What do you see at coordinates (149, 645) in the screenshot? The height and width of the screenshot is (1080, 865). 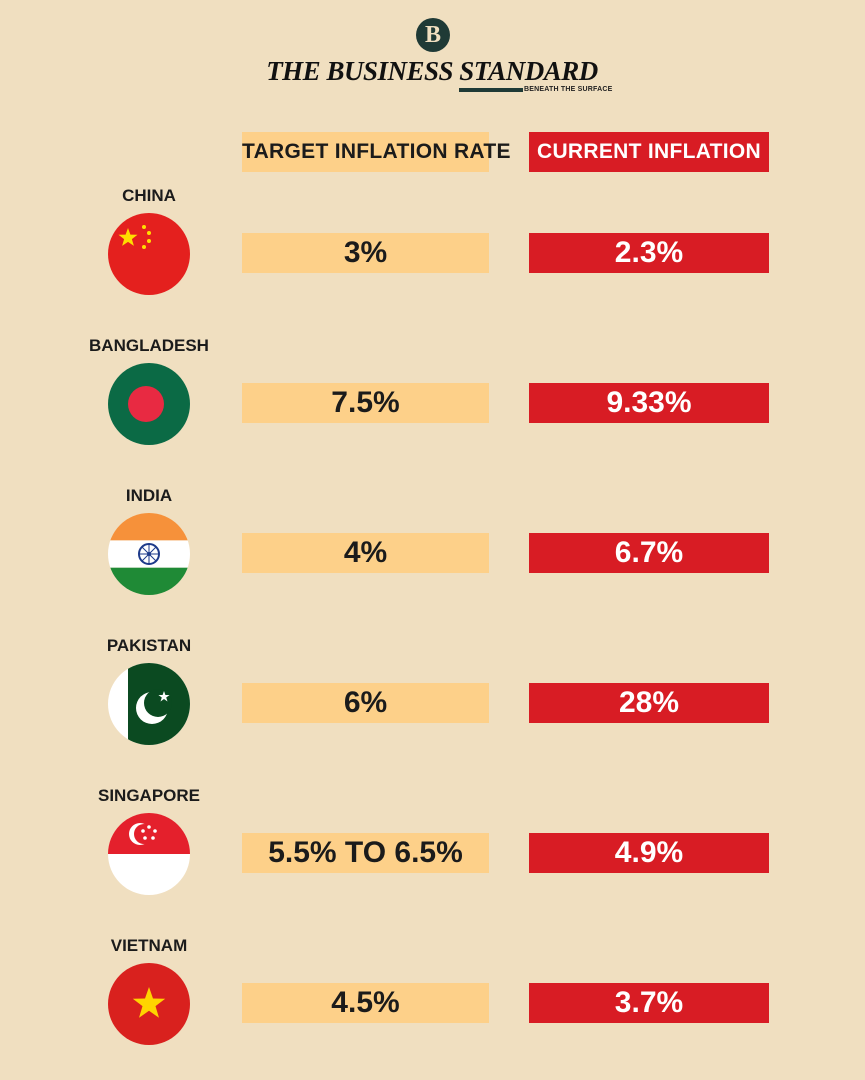 I see `country-label-pakistan: PAKISTAN` at bounding box center [149, 645].